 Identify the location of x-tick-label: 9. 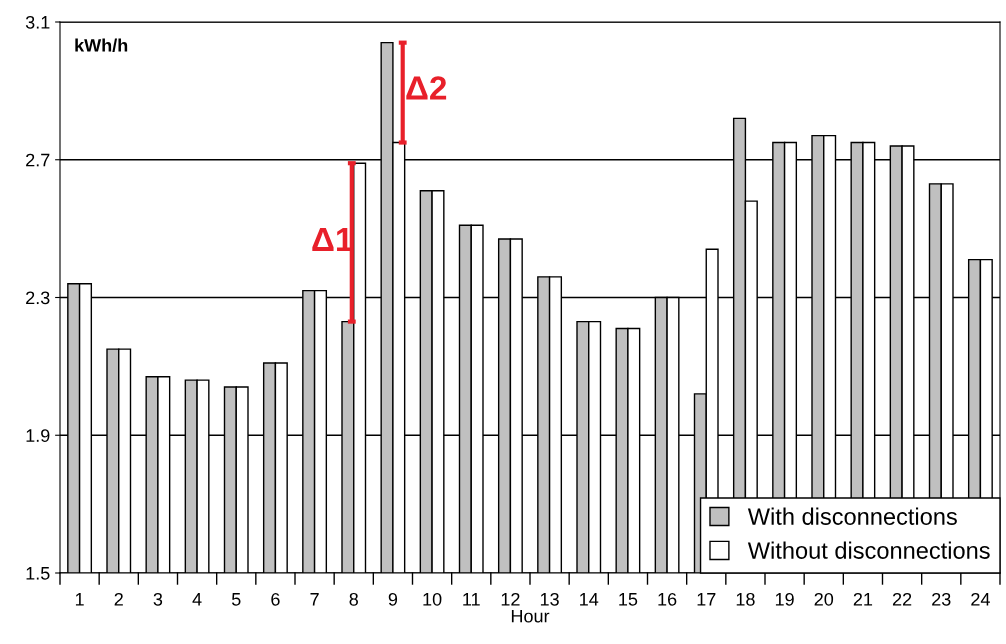
(393, 599).